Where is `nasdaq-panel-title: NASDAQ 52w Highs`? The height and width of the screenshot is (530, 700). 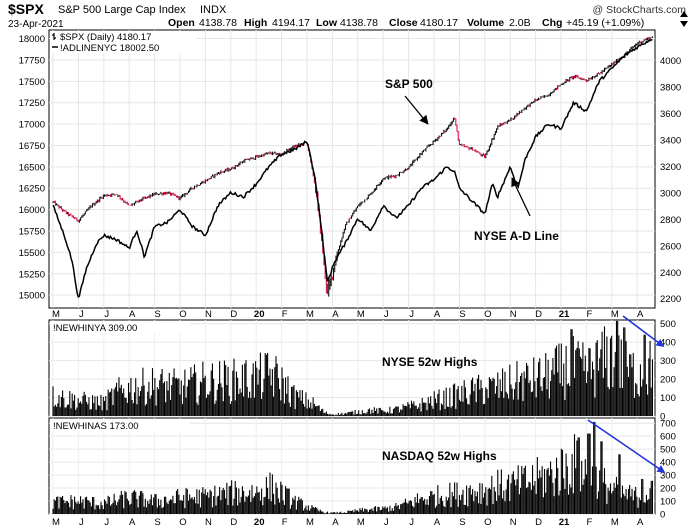 nasdaq-panel-title: NASDAQ 52w Highs is located at coordinates (439, 456).